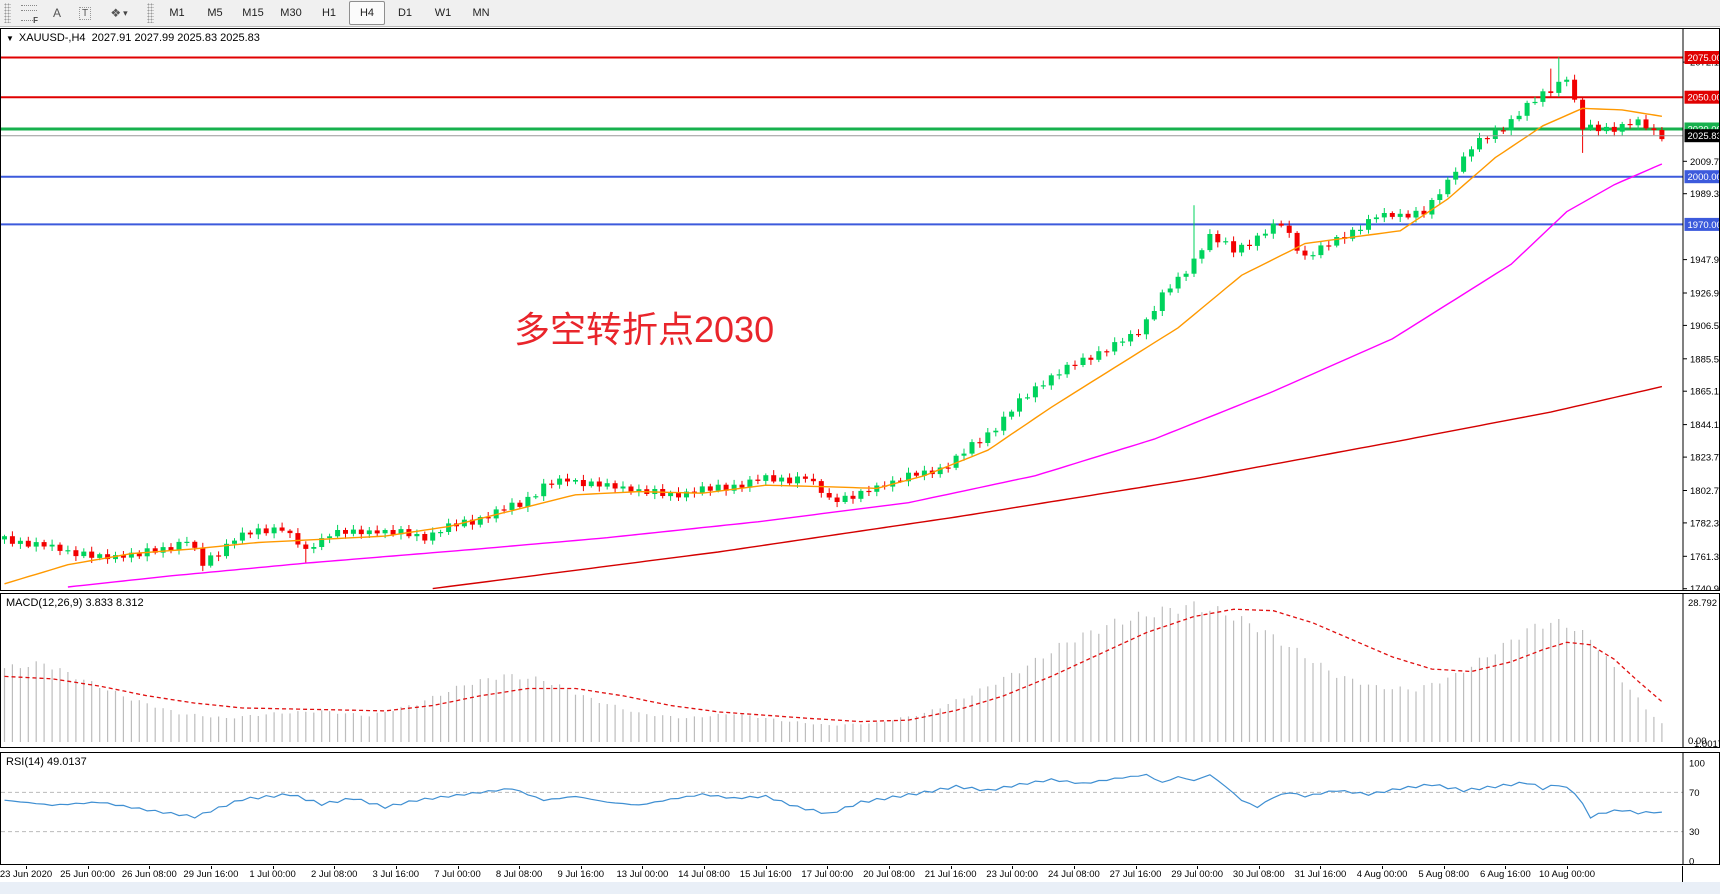 The width and height of the screenshot is (1720, 894). What do you see at coordinates (1704, 587) in the screenshot?
I see `svg-text: 1740.90` at bounding box center [1704, 587].